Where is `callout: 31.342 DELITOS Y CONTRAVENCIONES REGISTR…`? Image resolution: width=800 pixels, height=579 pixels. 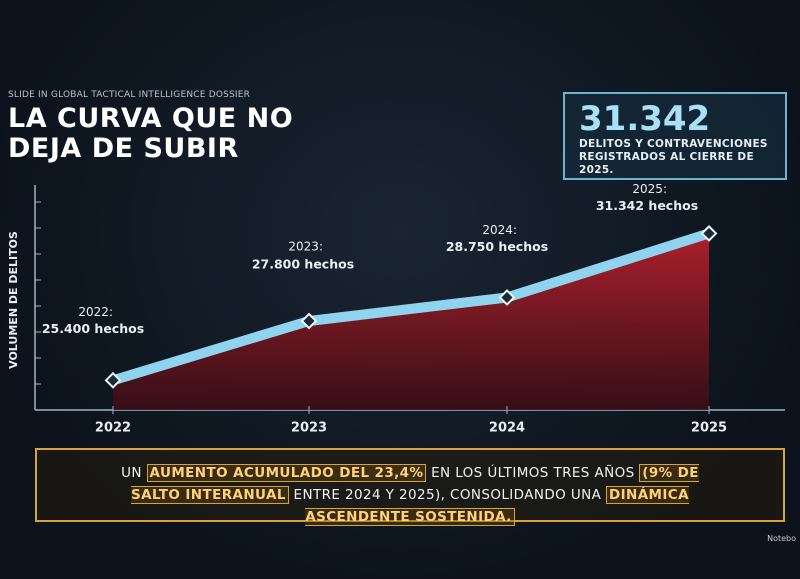
callout: 31.342 DELITOS Y CONTRAVENCIONES REGISTR… is located at coordinates (675, 136).